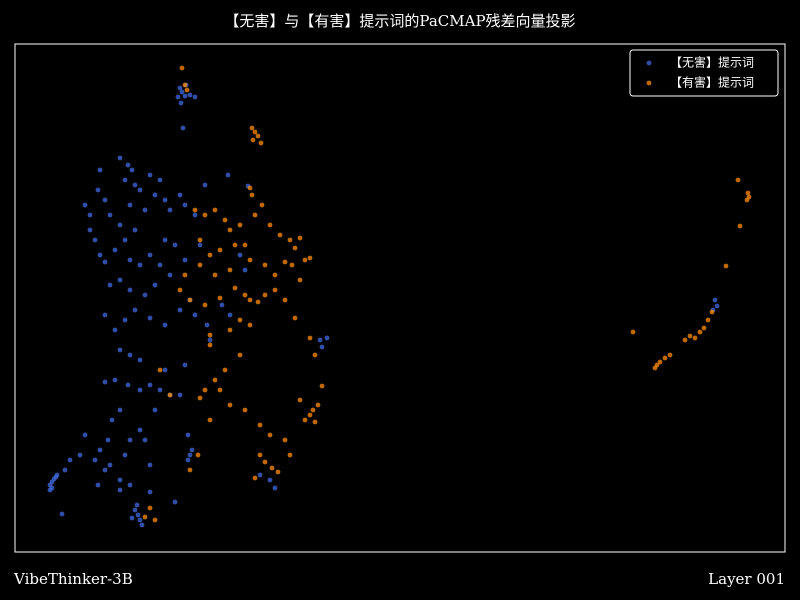 The width and height of the screenshot is (800, 600). Describe the element at coordinates (649, 63) in the screenshot. I see `legend-marker` at that location.